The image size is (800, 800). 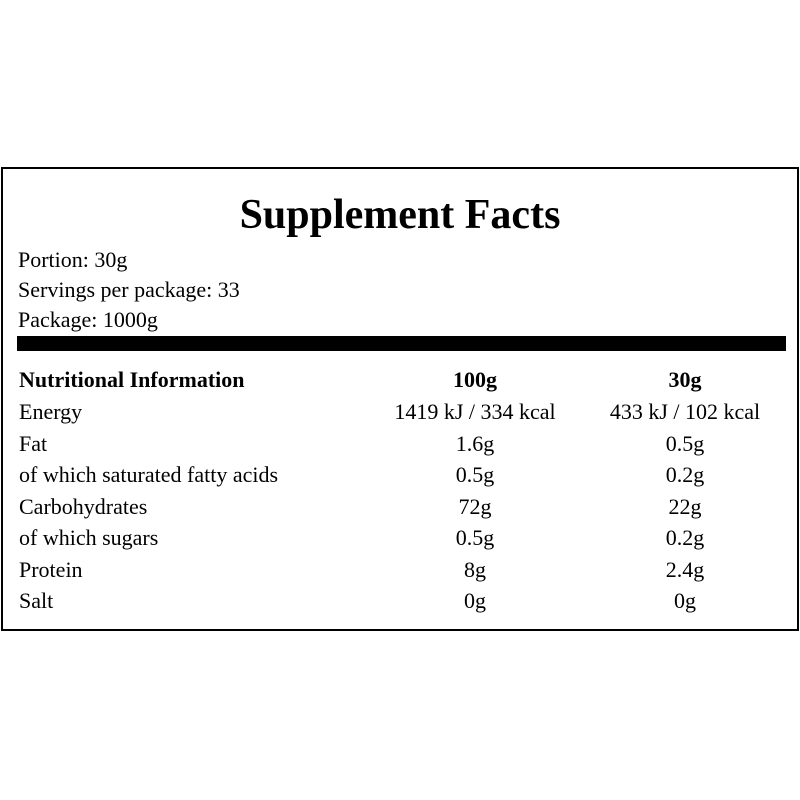 I want to click on nutrient-value: 2.4g, so click(x=685, y=569).